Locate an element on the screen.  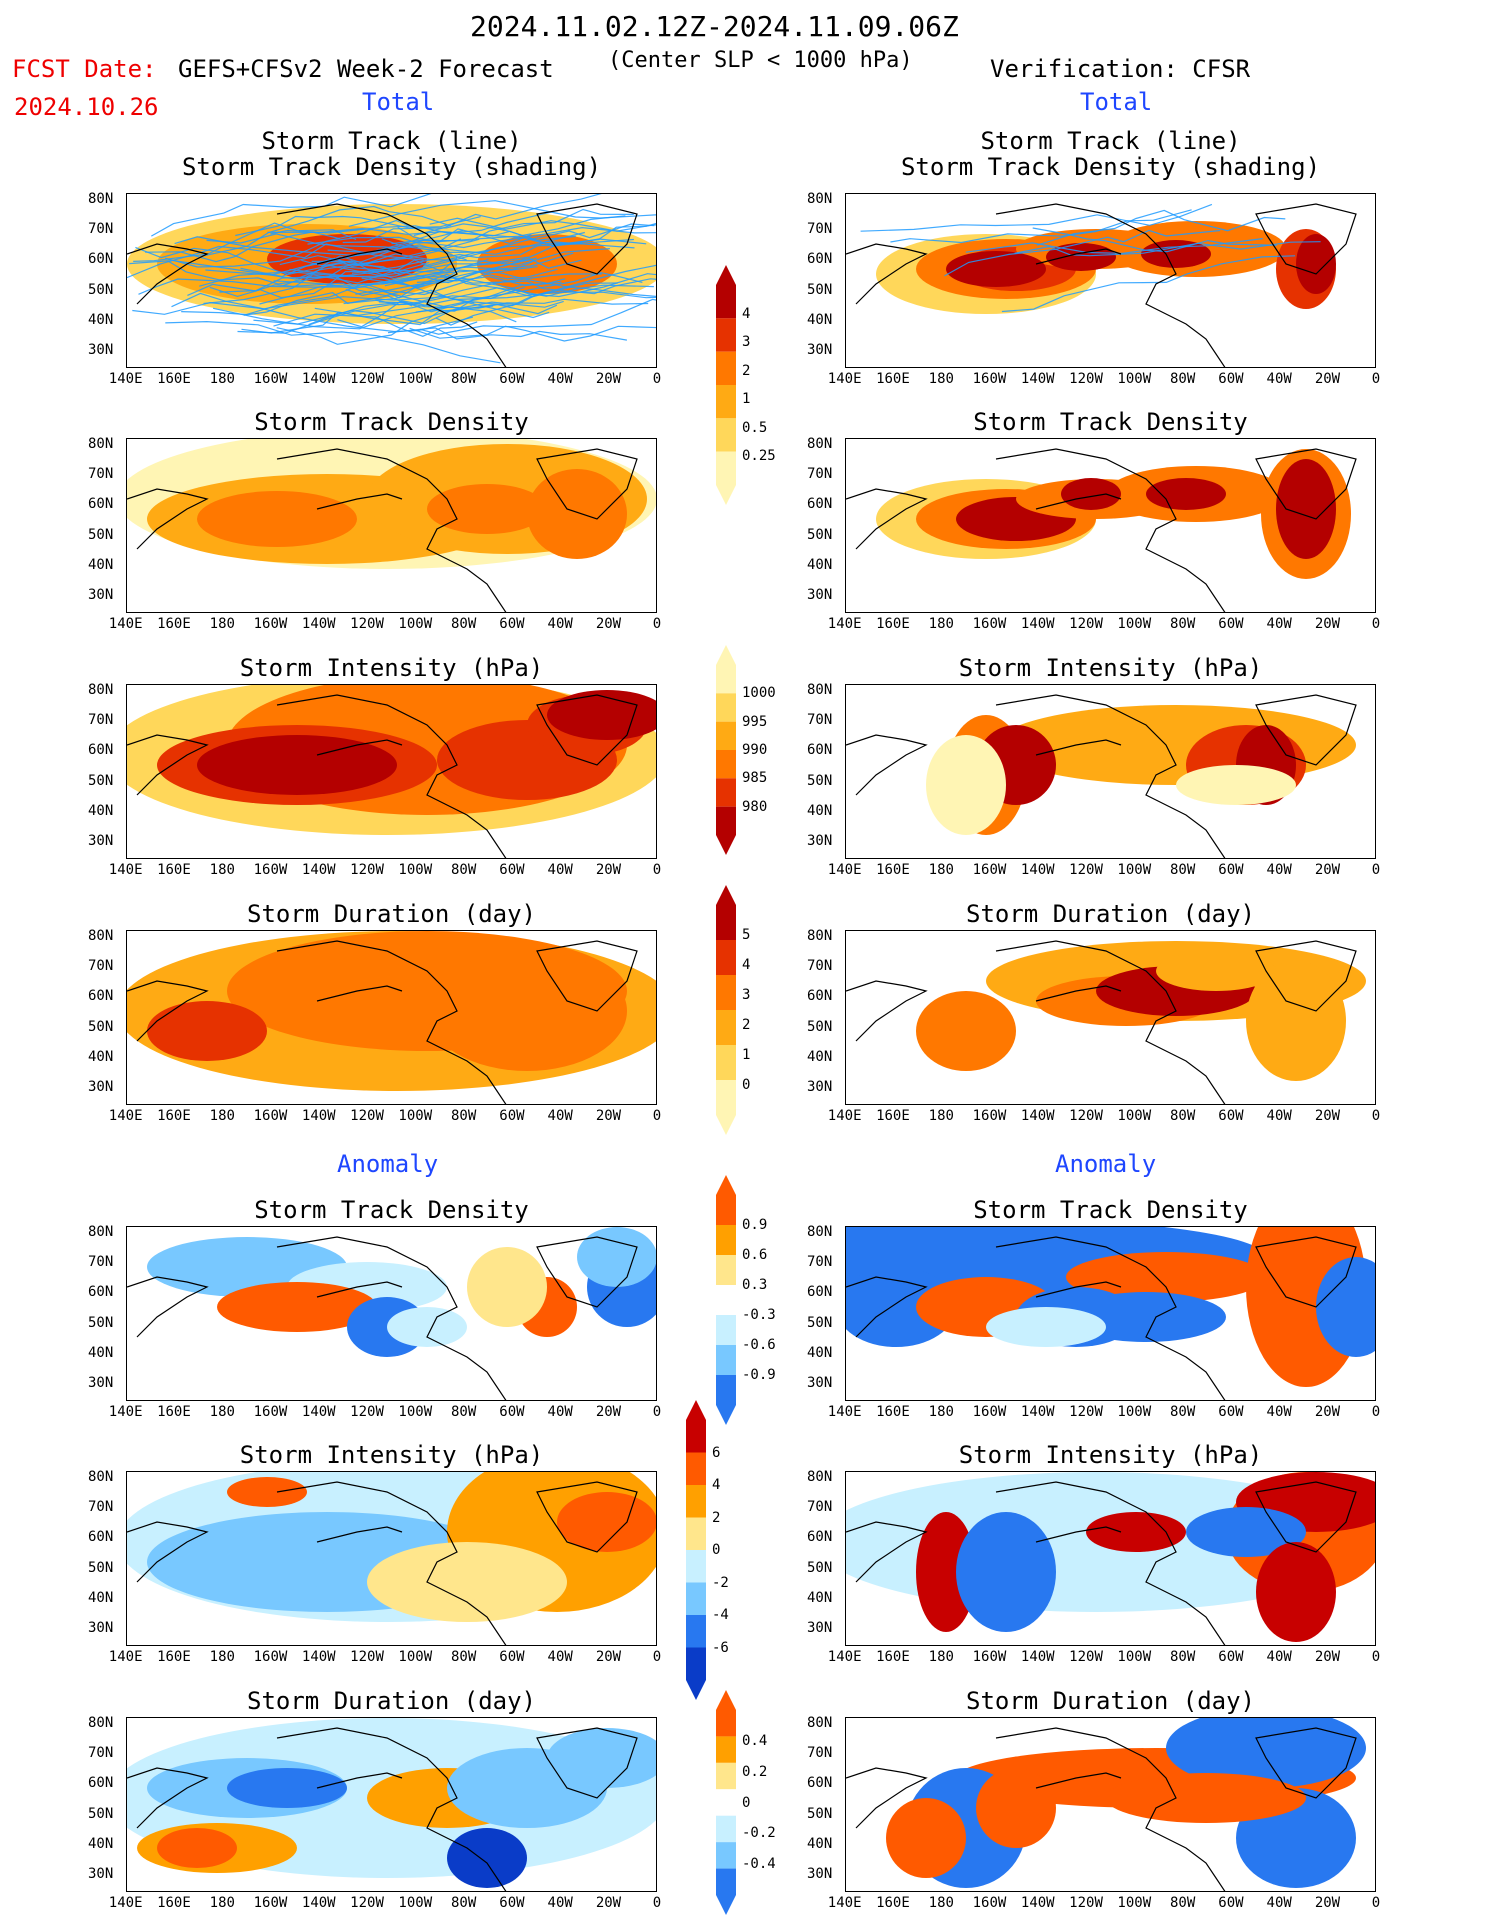
map-panel-intensity-forecast is located at coordinates (391, 771).